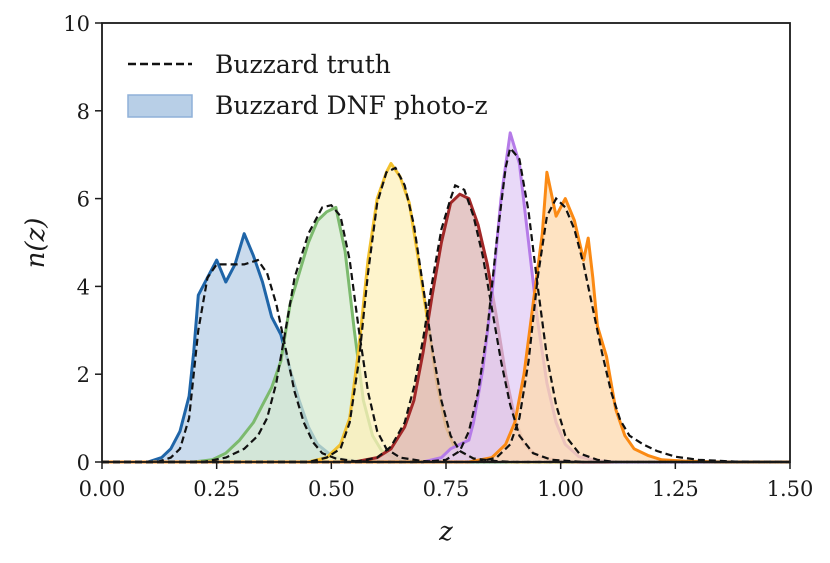 The image size is (830, 563). What do you see at coordinates (303, 64) in the screenshot?
I see `legend-truth-label: Buzzard truth` at bounding box center [303, 64].